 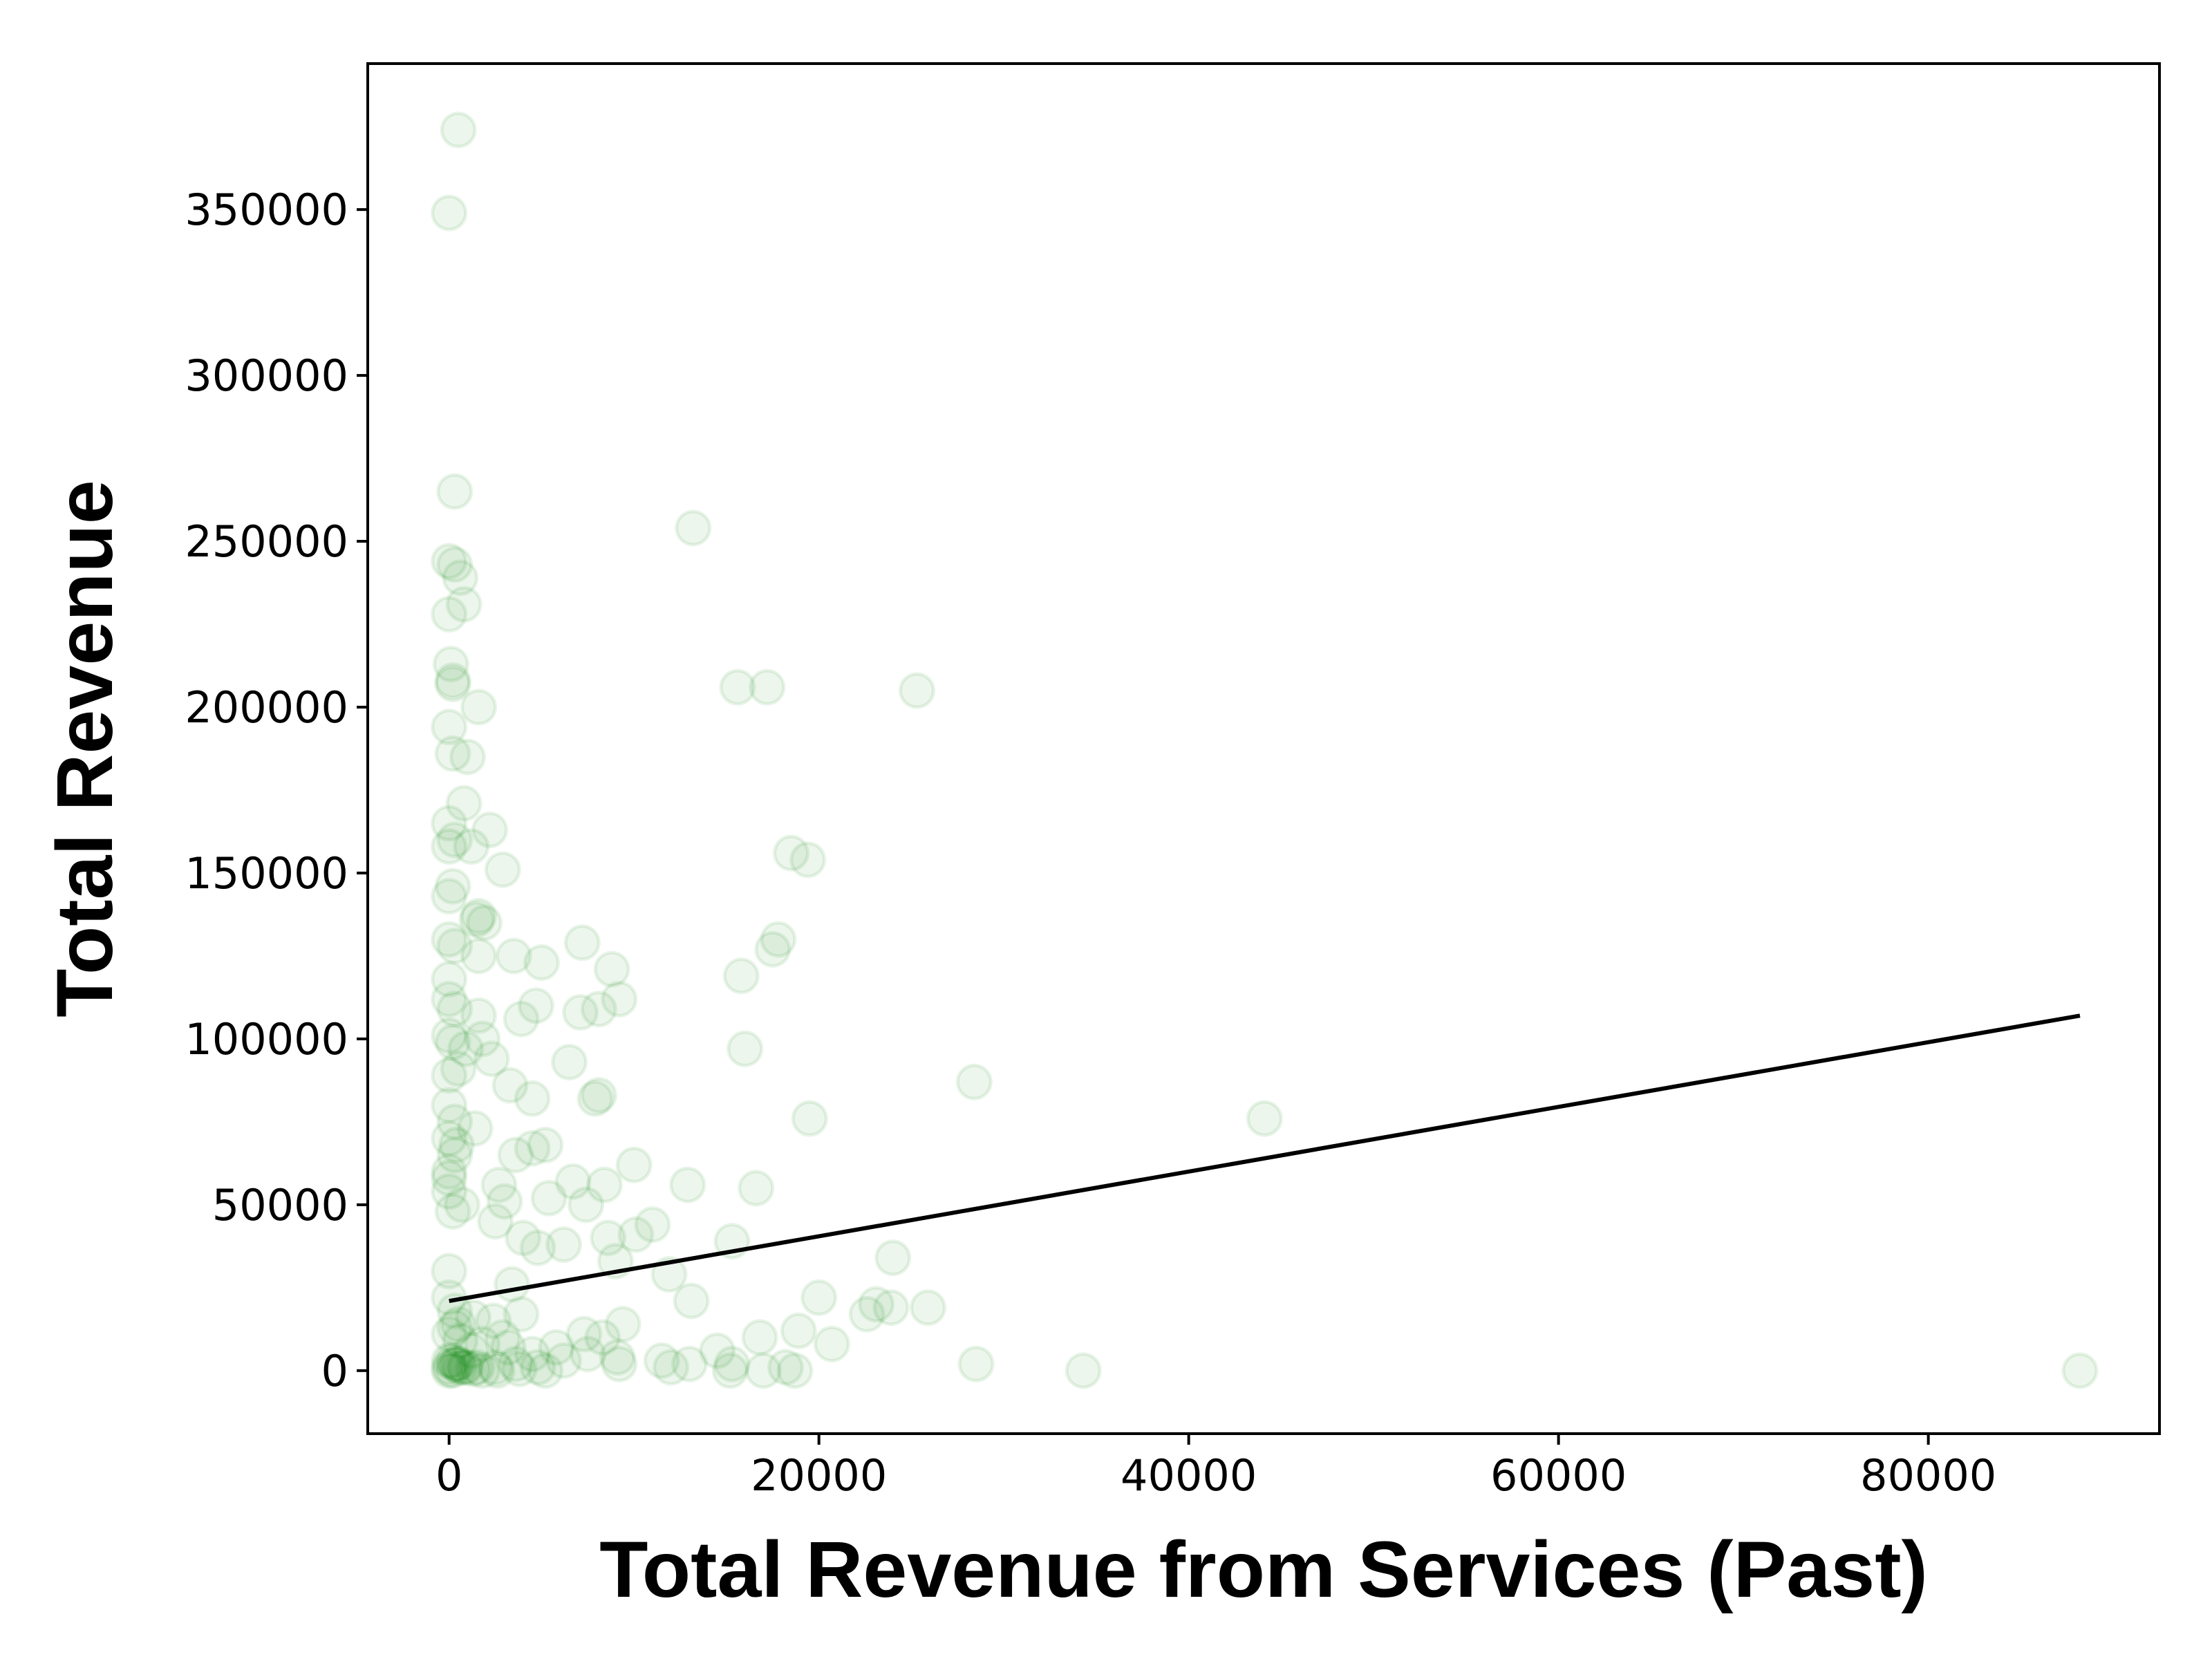 I want to click on x-tick-label: 40000, so click(x=1189, y=1475).